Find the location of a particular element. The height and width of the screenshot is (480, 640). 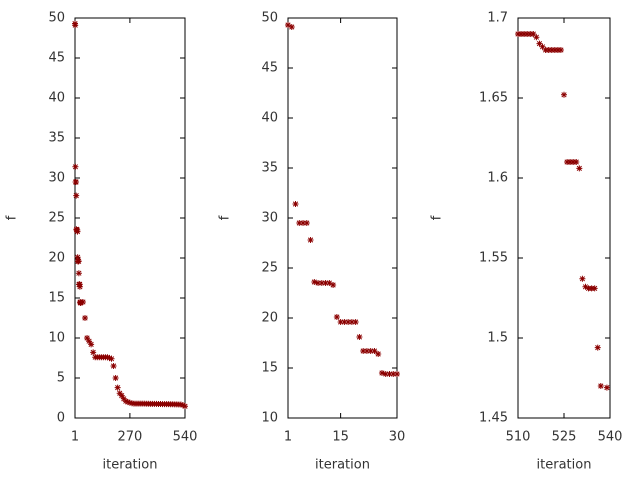

x-tick-label: 510 is located at coordinates (518, 437).